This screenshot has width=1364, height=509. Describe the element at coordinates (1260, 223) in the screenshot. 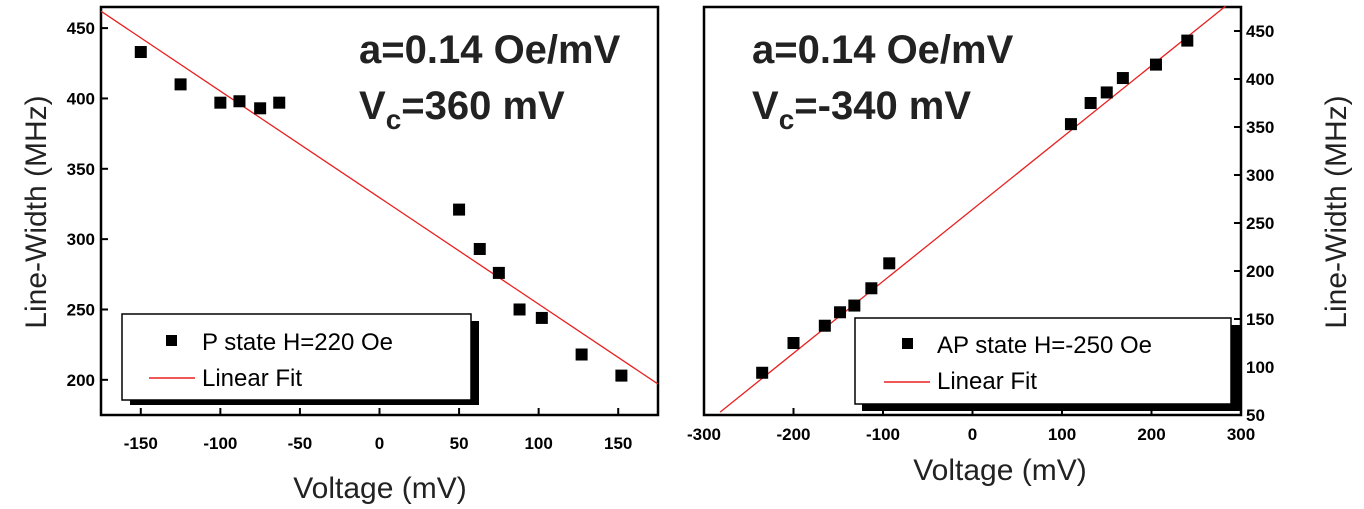

I see `right-y-tick-label: 250` at that location.